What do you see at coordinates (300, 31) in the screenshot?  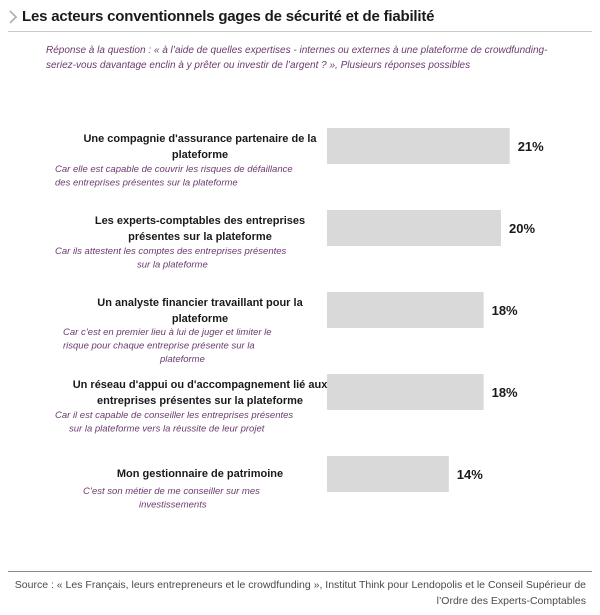 I see `title-divider` at bounding box center [300, 31].